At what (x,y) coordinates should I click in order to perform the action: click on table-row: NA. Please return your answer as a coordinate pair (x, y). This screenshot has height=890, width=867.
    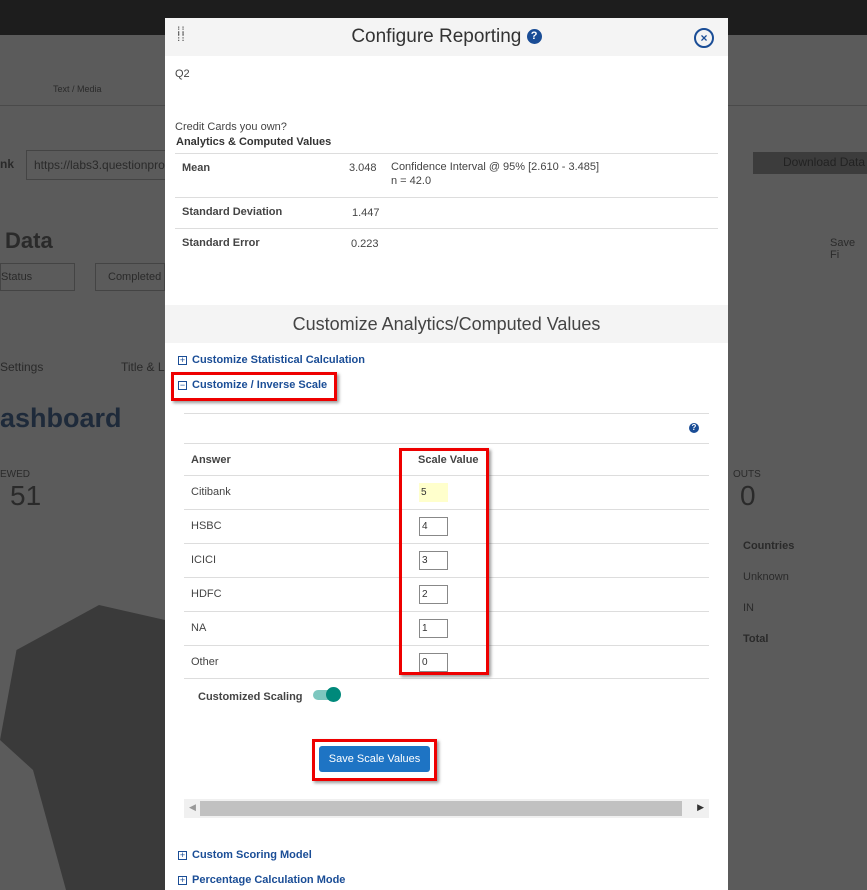
    Looking at the image, I should click on (446, 628).